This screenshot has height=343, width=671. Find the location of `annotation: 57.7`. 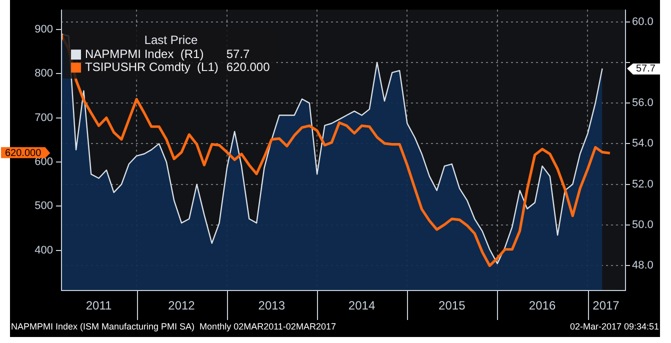

annotation: 57.7 is located at coordinates (238, 53).